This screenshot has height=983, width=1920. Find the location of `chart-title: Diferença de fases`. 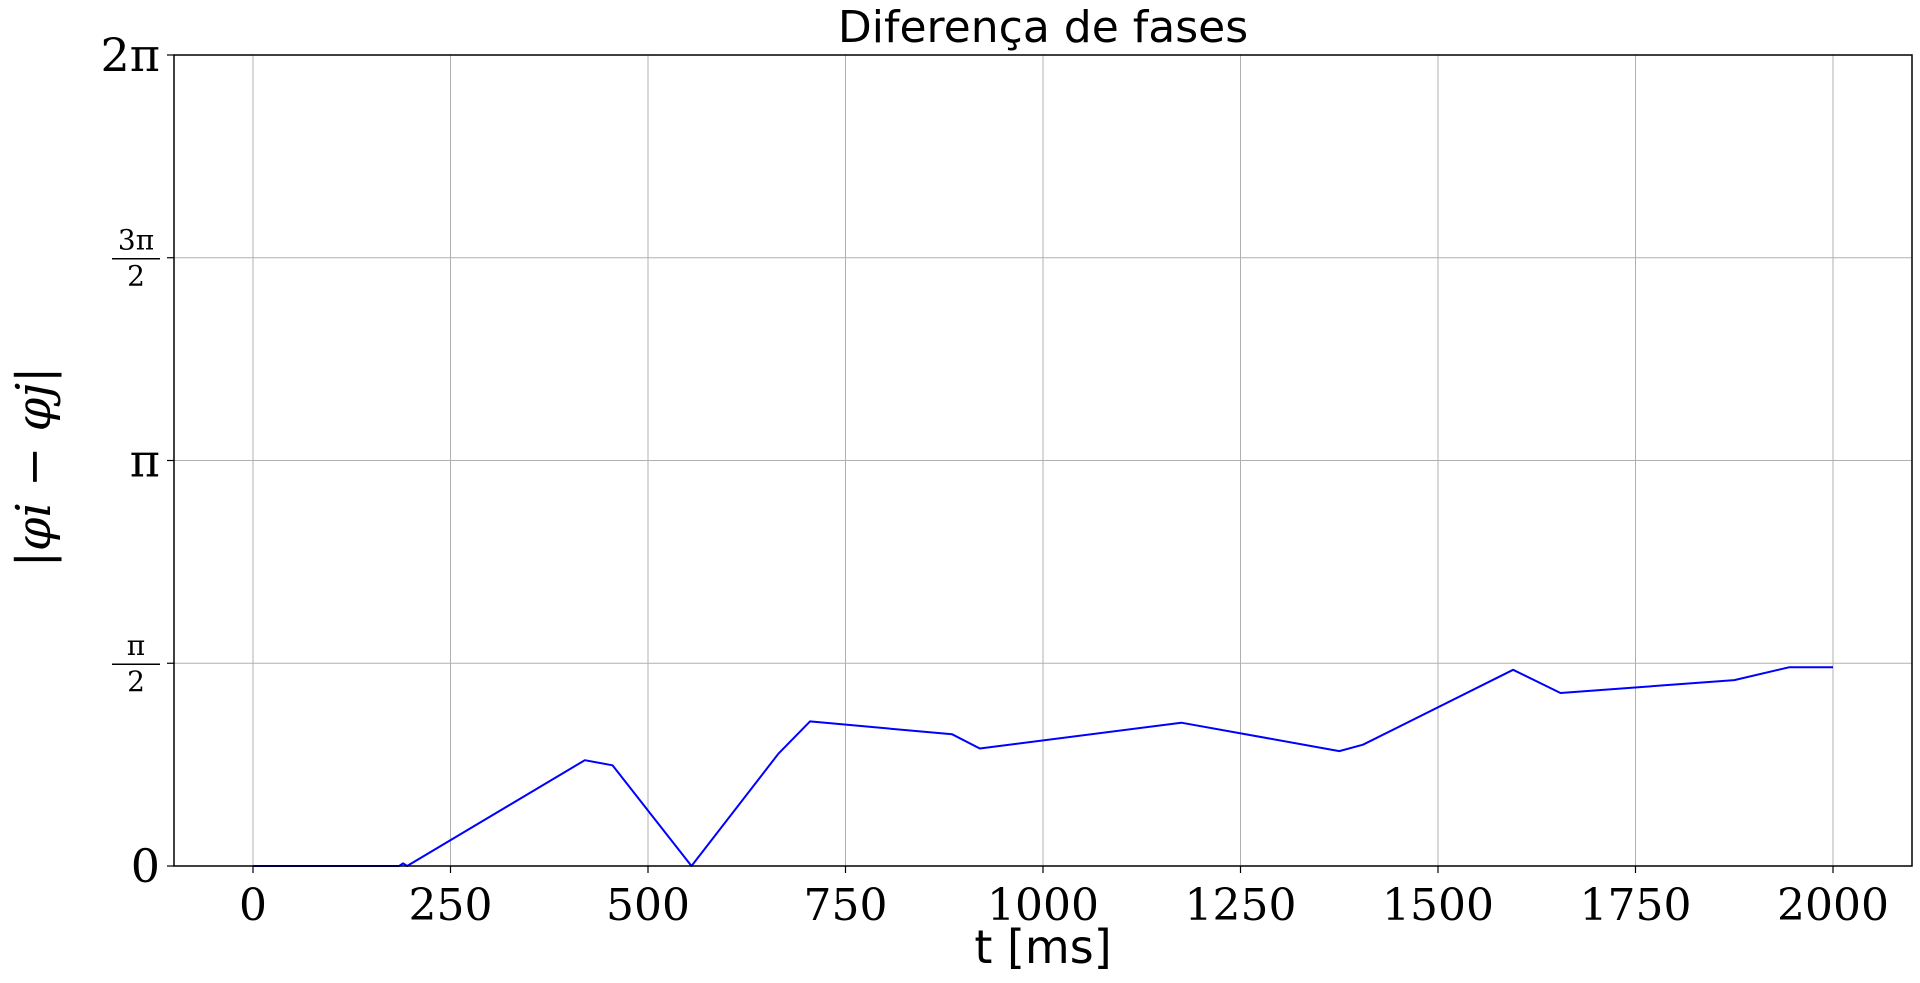

chart-title: Diferença de fases is located at coordinates (1043, 27).